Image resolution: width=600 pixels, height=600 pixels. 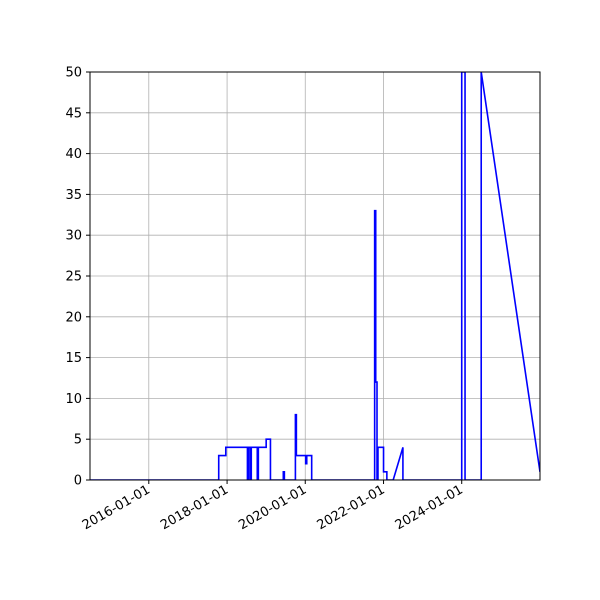 I want to click on y-tick-label: 25, so click(x=73, y=277).